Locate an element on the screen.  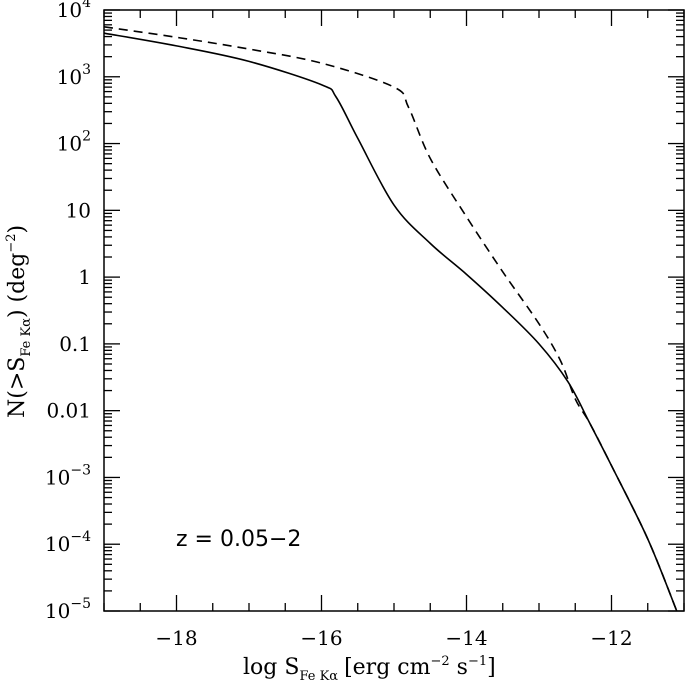
y-tick-label: 10³ is located at coordinates (74, 75).